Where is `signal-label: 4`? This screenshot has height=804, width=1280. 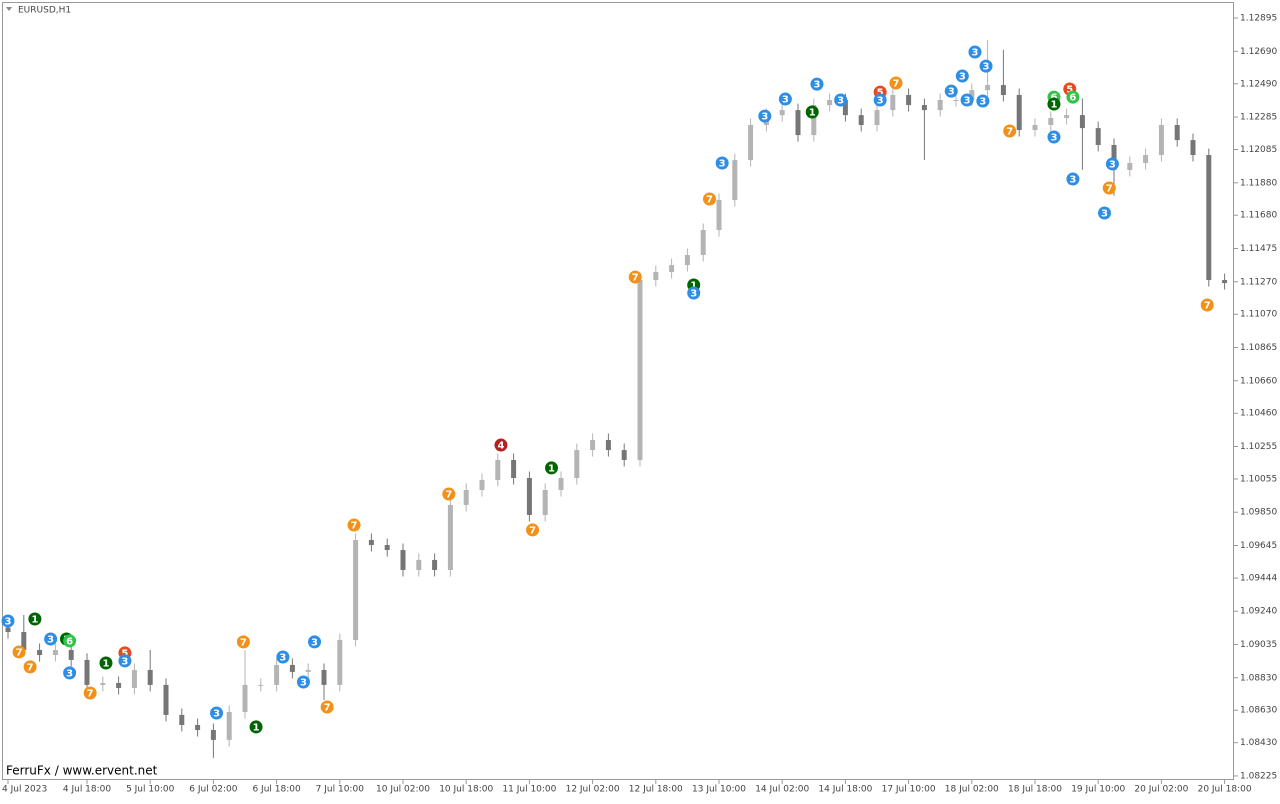
signal-label: 4 is located at coordinates (500, 446).